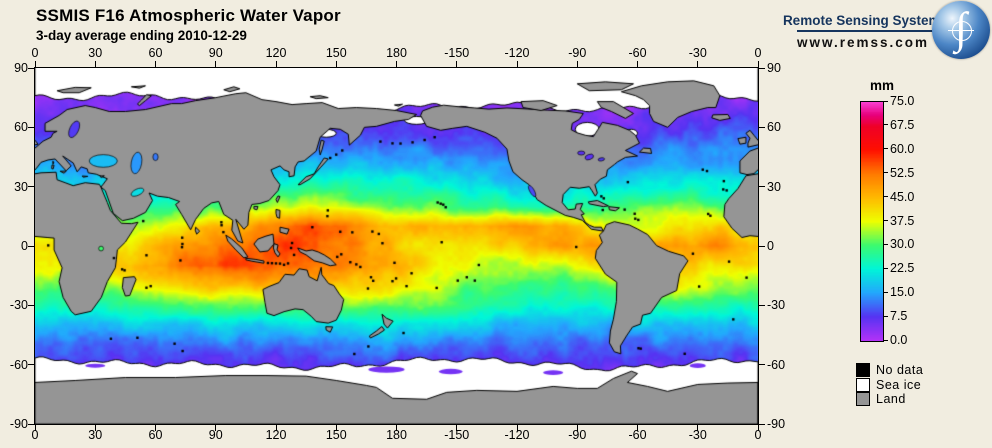  I want to click on lon-tick-label-bottom: -60, so click(637, 435).